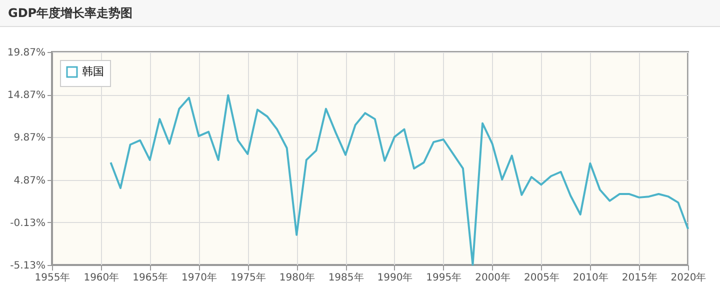 This screenshot has width=720, height=293. What do you see at coordinates (52, 278) in the screenshot?
I see `x-tick-label: 1955年` at bounding box center [52, 278].